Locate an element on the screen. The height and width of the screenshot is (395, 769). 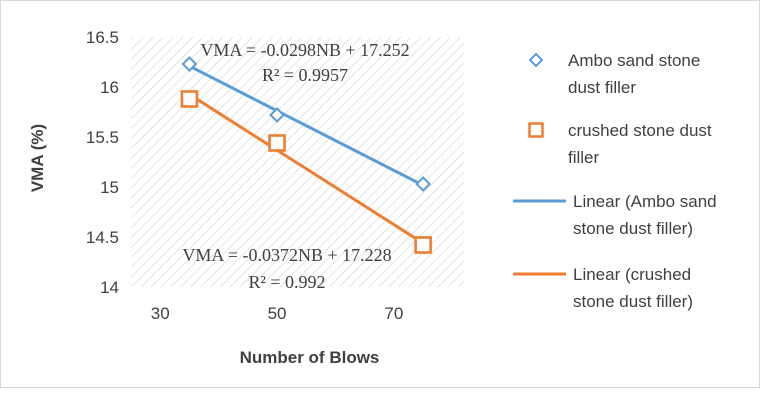
y-tick-label: 15 is located at coordinates (109, 187).